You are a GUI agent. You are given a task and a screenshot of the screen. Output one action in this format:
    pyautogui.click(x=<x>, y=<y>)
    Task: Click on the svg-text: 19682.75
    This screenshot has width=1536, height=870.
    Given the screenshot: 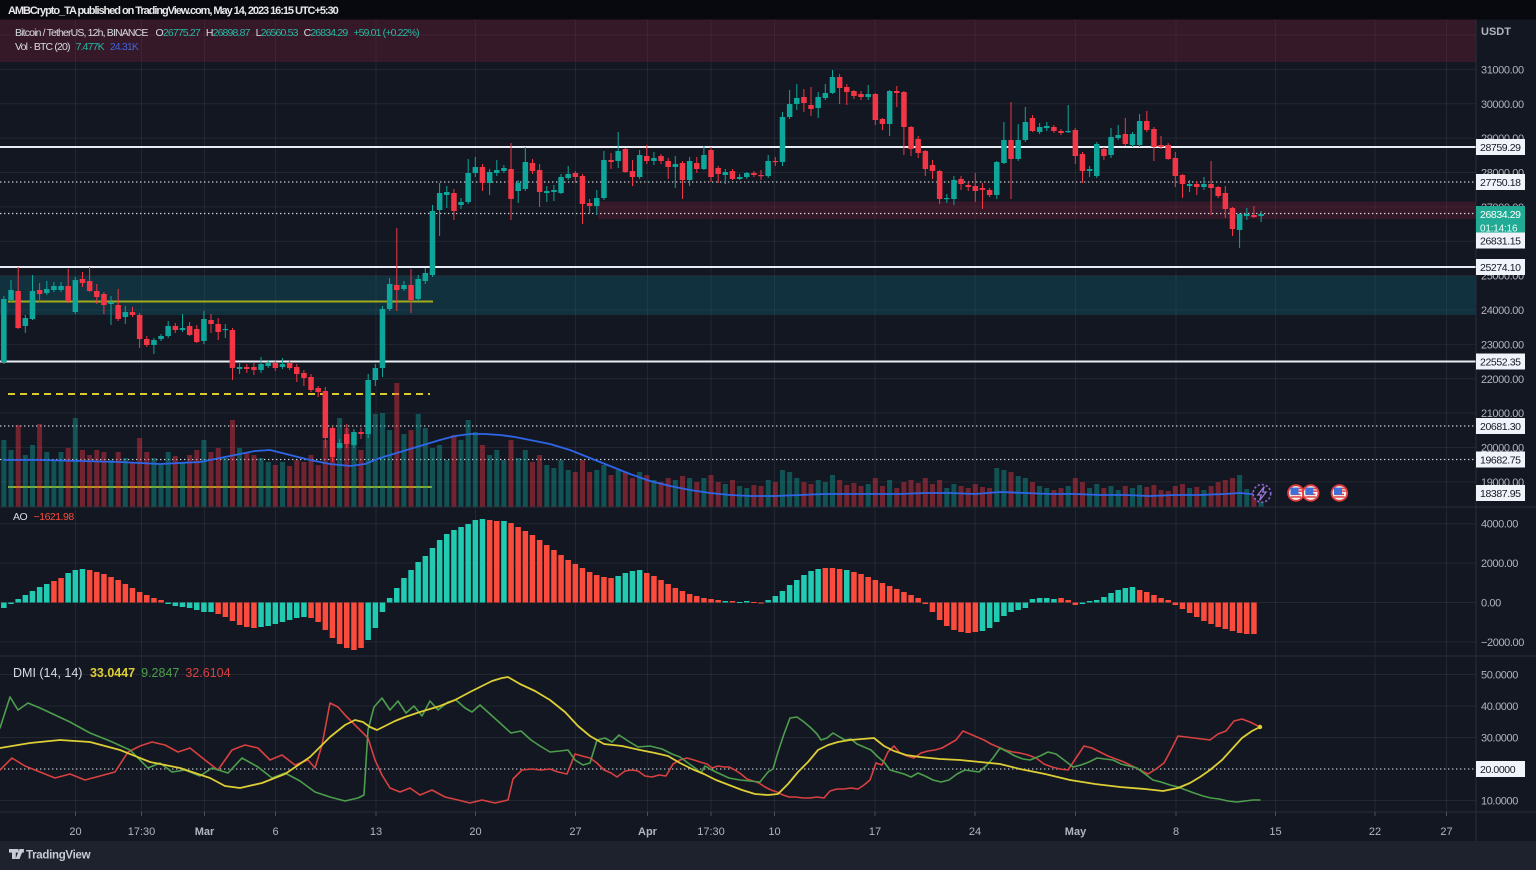 What is the action you would take?
    pyautogui.click(x=1500, y=461)
    